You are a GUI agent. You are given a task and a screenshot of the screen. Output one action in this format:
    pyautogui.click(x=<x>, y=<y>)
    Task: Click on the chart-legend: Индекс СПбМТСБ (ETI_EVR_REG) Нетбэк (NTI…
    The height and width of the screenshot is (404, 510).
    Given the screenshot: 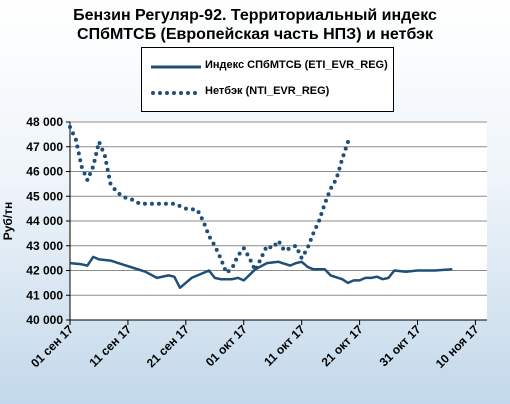 What is the action you would take?
    pyautogui.click(x=267, y=79)
    